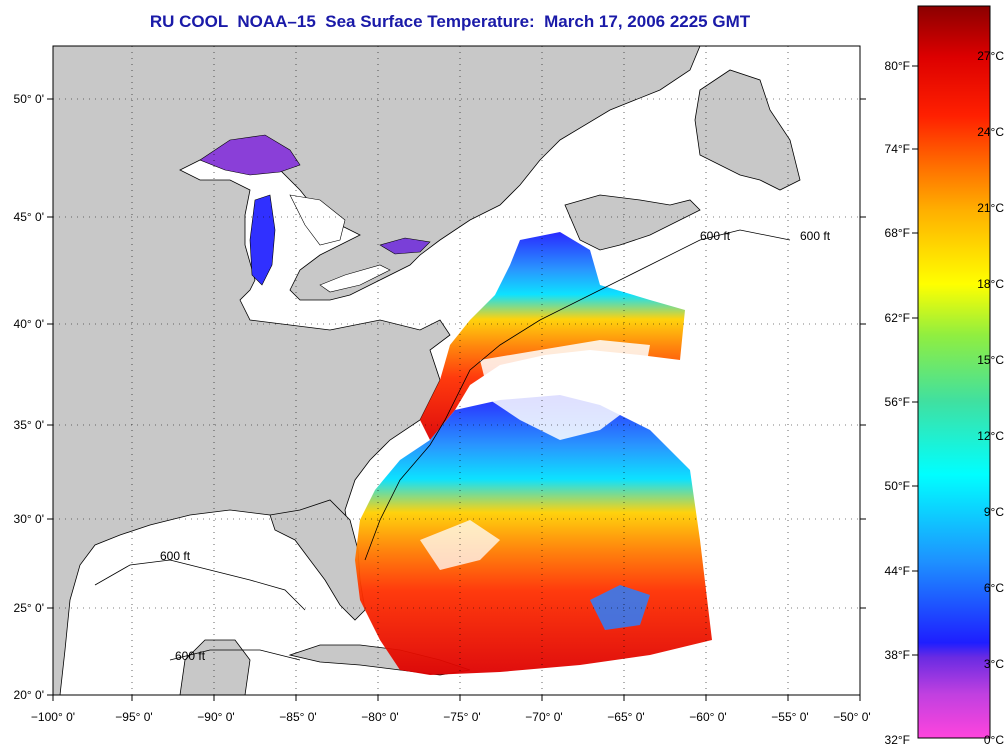 This screenshot has width=1008, height=754. What do you see at coordinates (990, 208) in the screenshot?
I see `celsius-label: 21°C` at bounding box center [990, 208].